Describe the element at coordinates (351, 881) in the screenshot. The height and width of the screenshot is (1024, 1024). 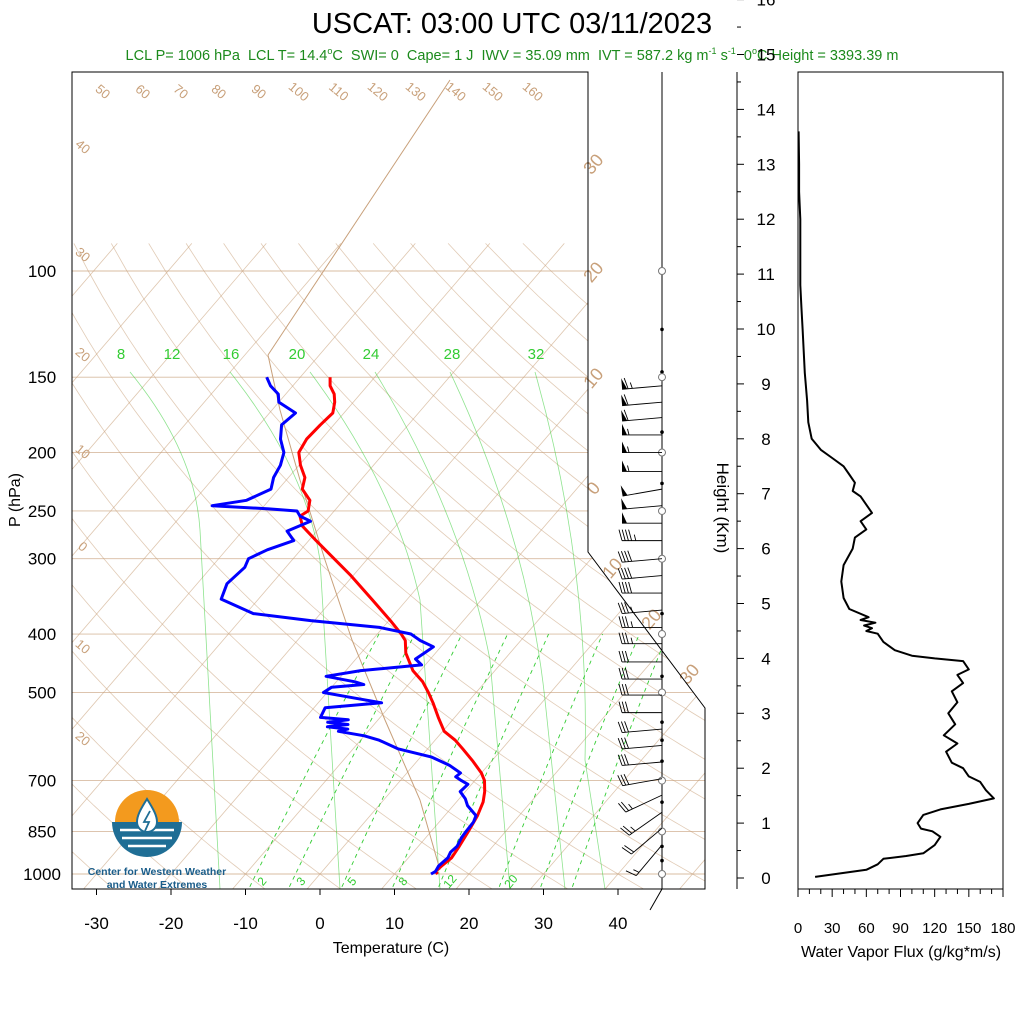
I see `mixing-ratio-label: 5` at that location.